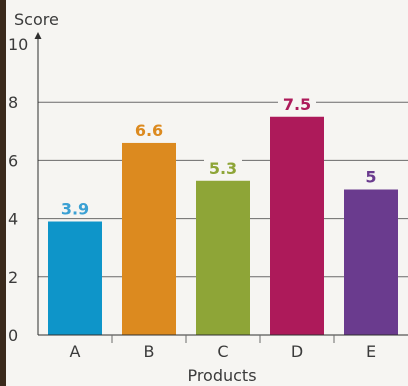  Describe the element at coordinates (75, 278) in the screenshot. I see `bar-A` at that location.